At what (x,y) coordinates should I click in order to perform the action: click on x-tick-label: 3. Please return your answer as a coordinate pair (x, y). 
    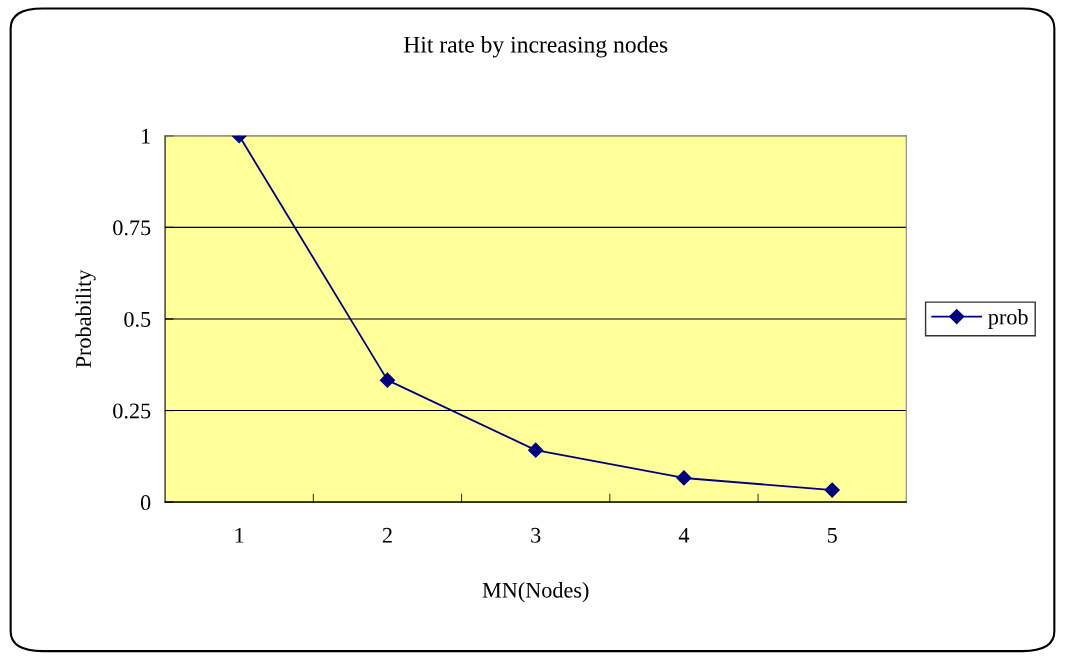
    Looking at the image, I should click on (536, 535).